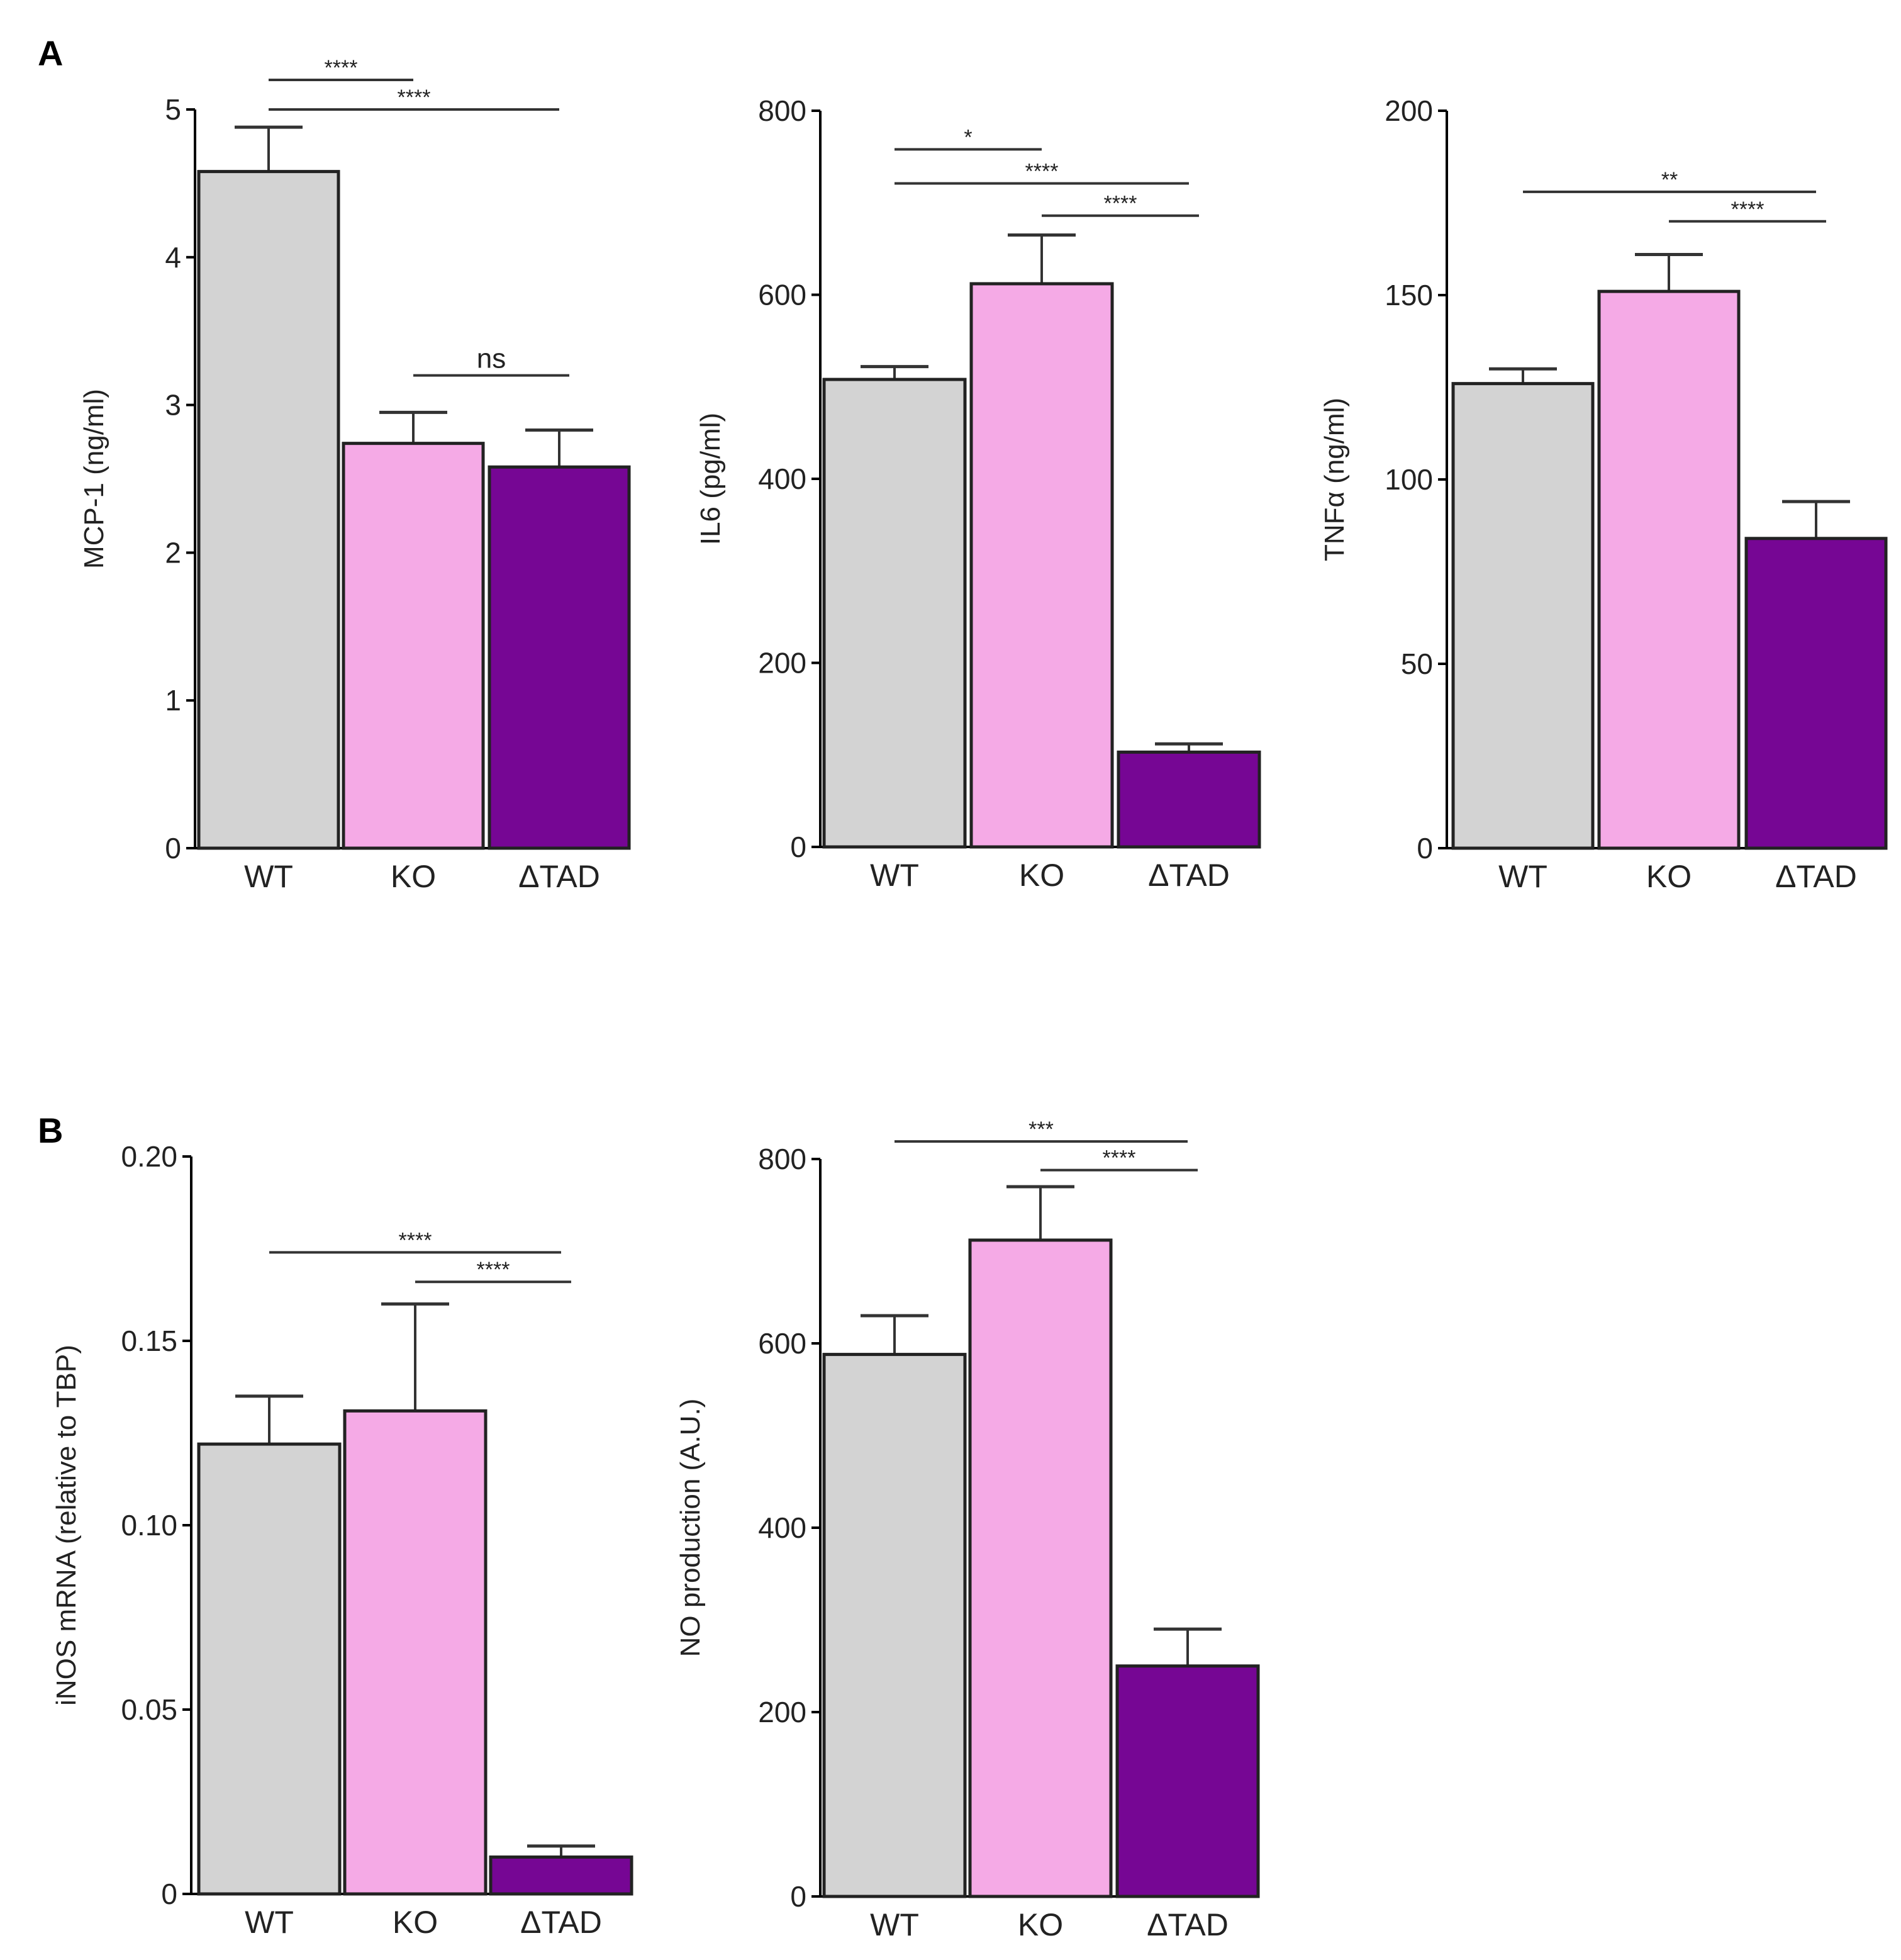  Describe the element at coordinates (173, 552) in the screenshot. I see `y-tick-label: 2` at that location.